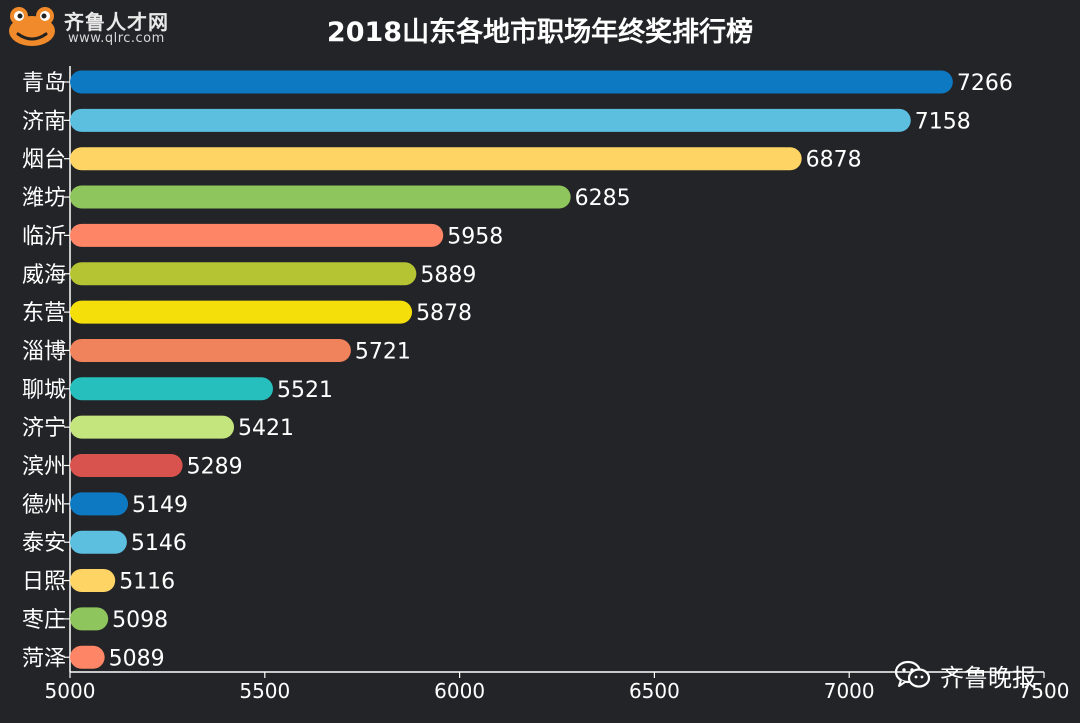 The height and width of the screenshot is (723, 1080). Describe the element at coordinates (44, 582) in the screenshot. I see `y-tick-label: 日照` at that location.